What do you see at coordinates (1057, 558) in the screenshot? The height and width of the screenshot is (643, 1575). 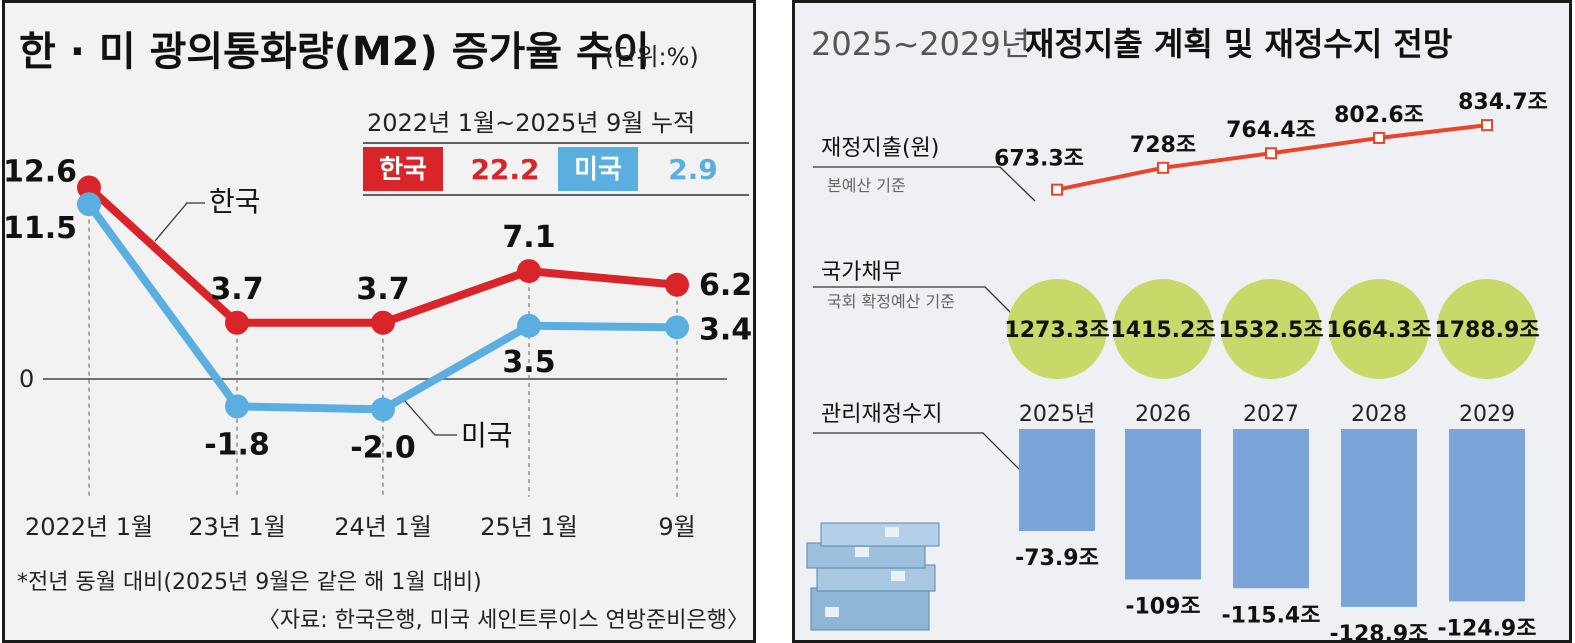 I see `balance-value-label: -73.9조` at bounding box center [1057, 558].